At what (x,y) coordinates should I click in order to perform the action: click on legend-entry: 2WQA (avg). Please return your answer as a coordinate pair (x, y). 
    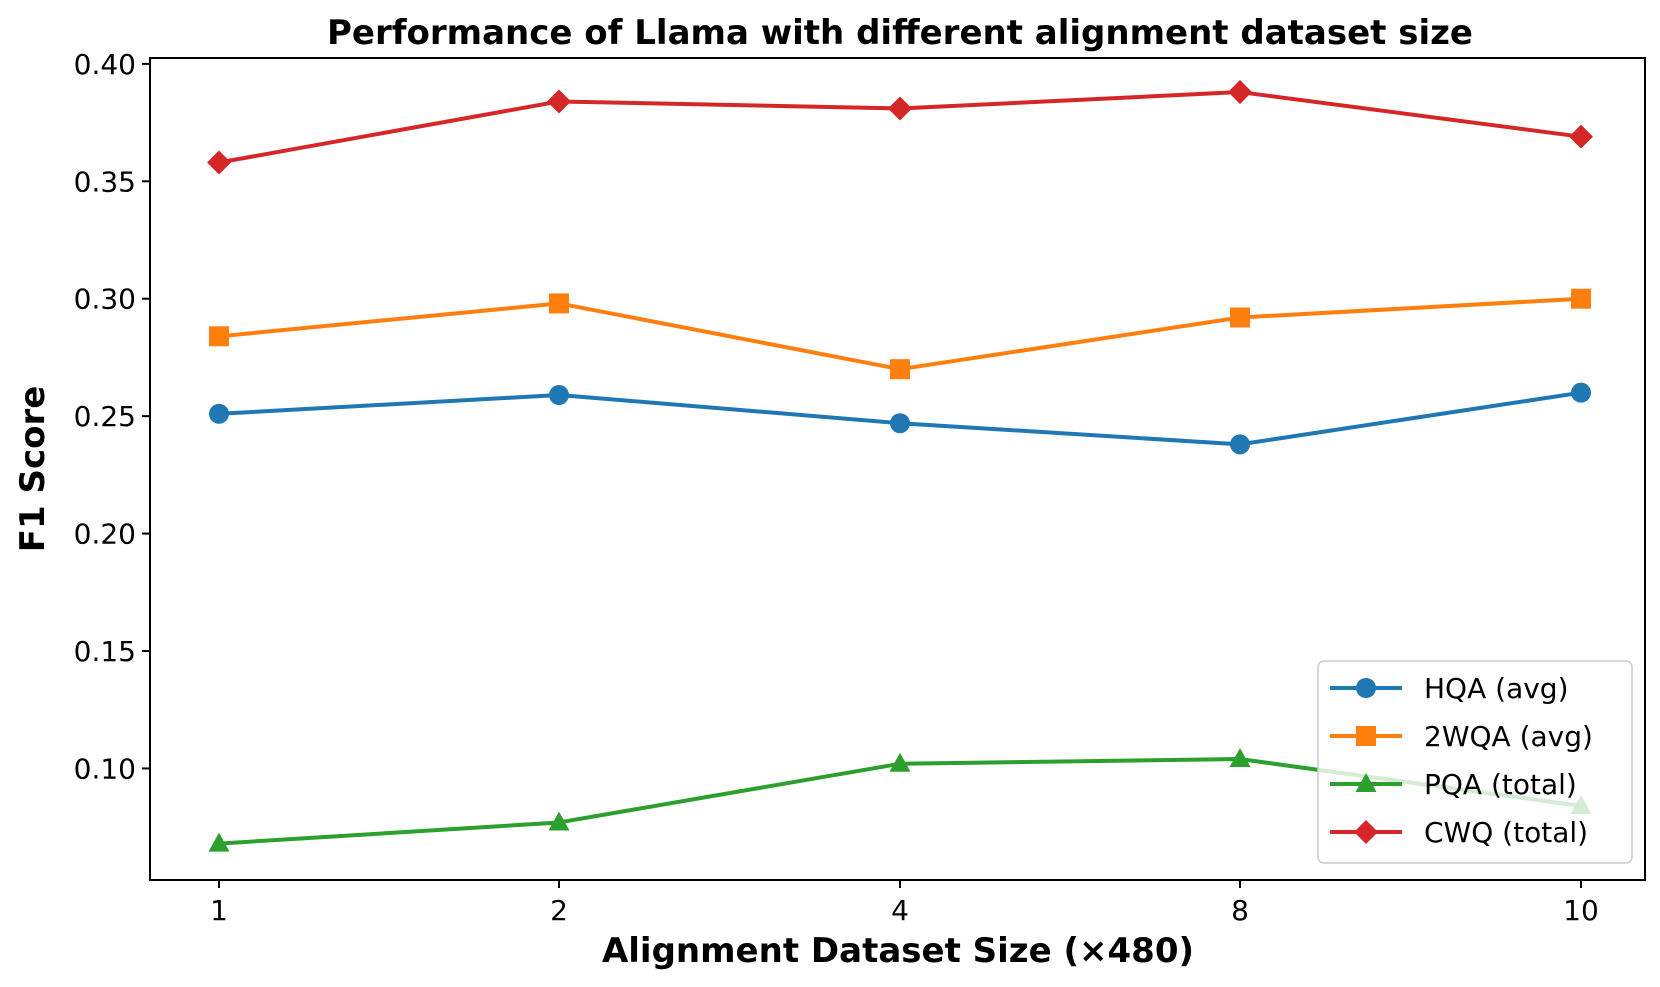
    Looking at the image, I should click on (1461, 736).